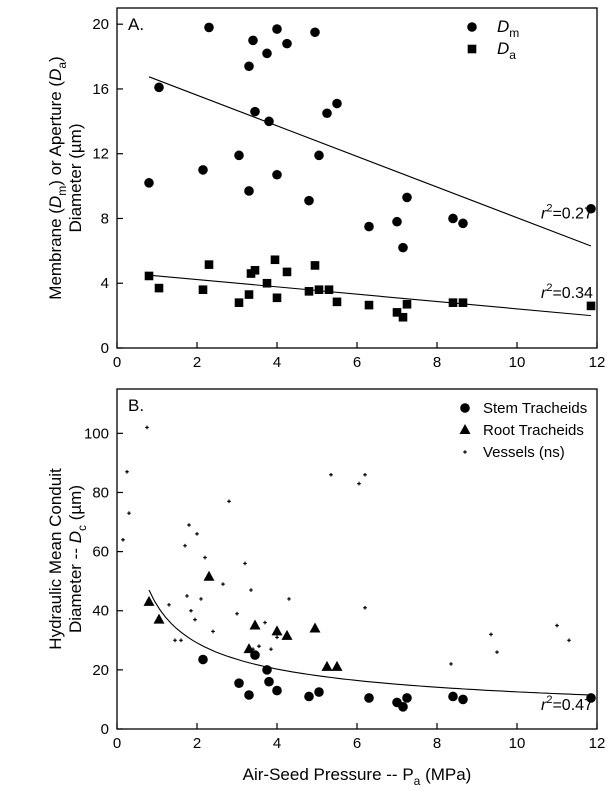 This screenshot has width=616, height=791. I want to click on legend-entry: Root Tracheids, so click(533, 430).